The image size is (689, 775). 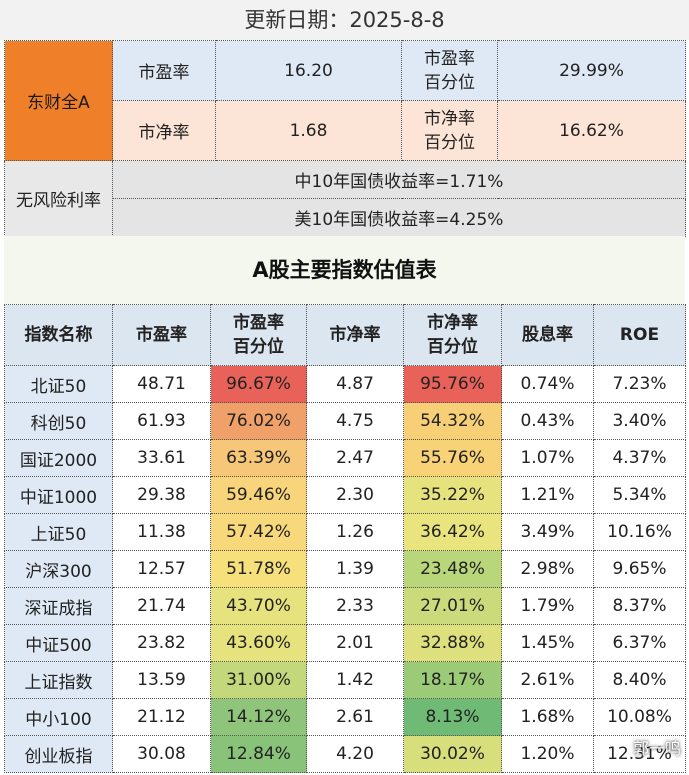 I want to click on pb-cell: 2.01, so click(x=355, y=643).